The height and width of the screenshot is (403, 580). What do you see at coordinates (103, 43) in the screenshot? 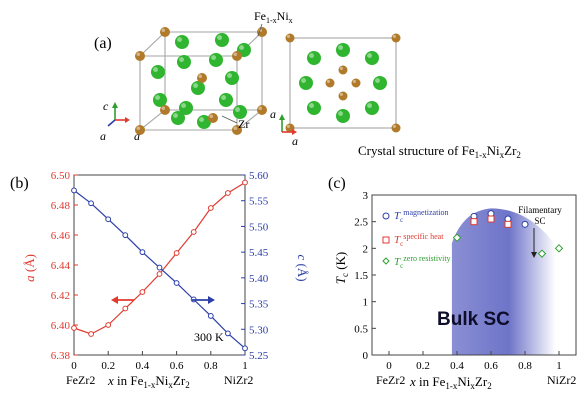
I see `panel-a-label: (a)` at bounding box center [103, 43].